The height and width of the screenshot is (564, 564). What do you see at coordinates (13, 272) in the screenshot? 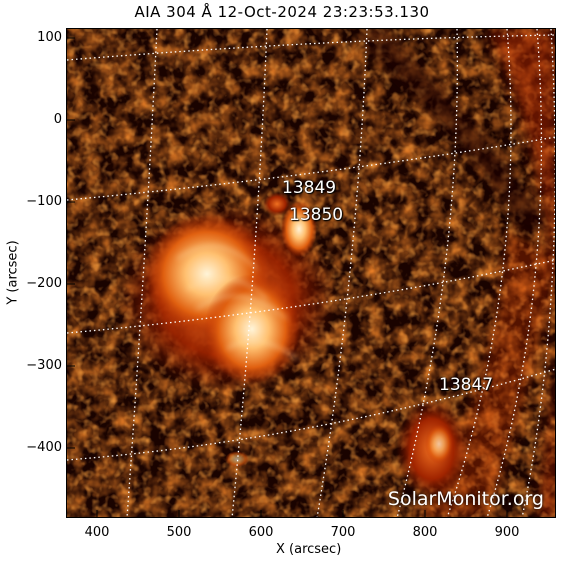
I see `y-axis-title: Y (arcsec)` at bounding box center [13, 272].